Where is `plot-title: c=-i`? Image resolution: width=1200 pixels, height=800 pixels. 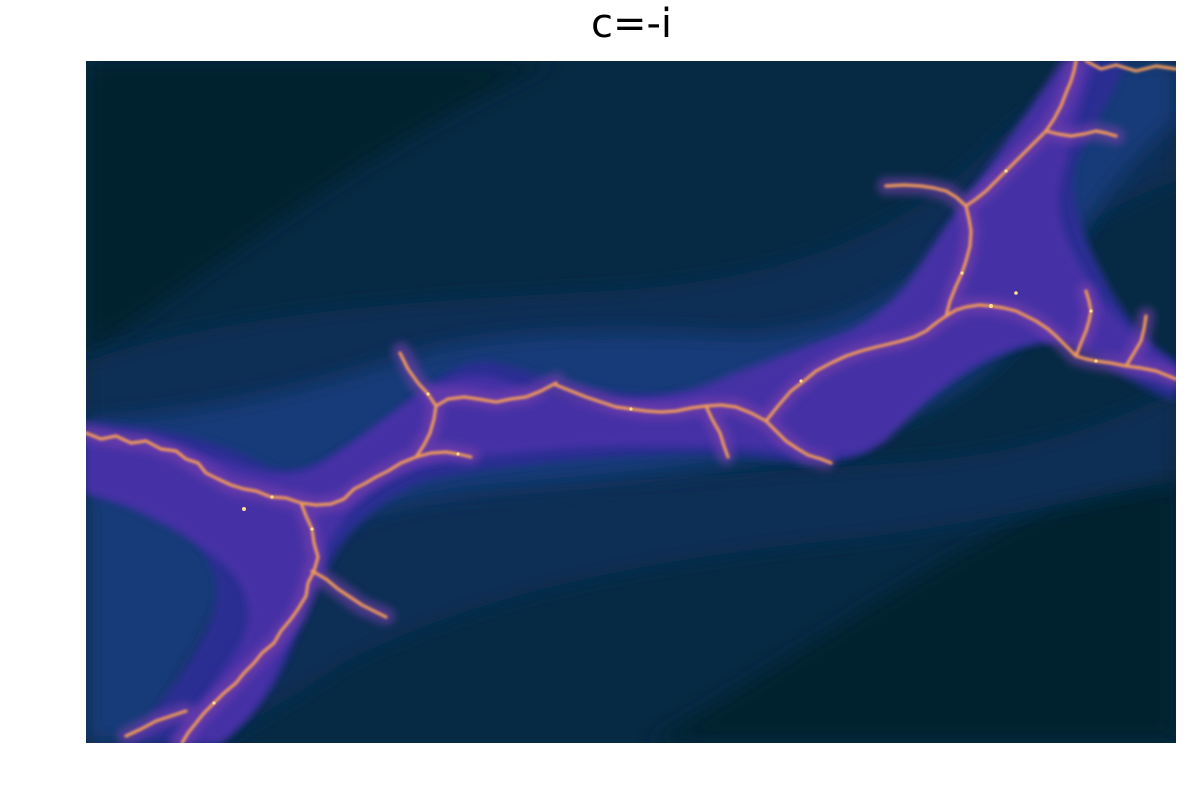 plot-title: c=-i is located at coordinates (631, 24).